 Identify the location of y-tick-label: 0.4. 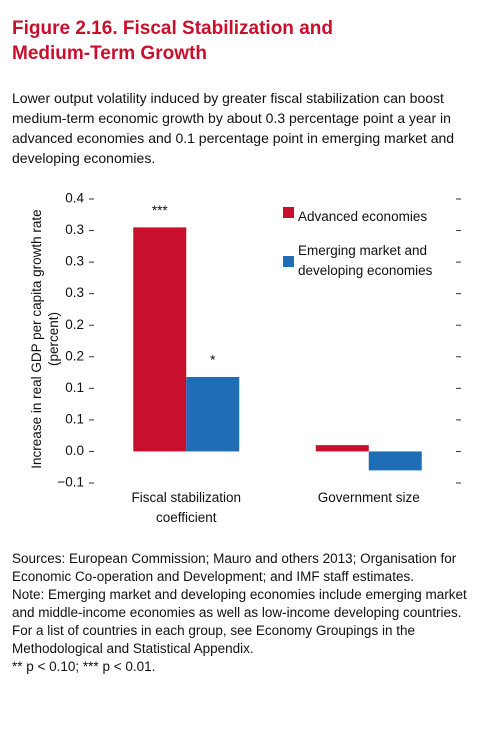
(74, 198).